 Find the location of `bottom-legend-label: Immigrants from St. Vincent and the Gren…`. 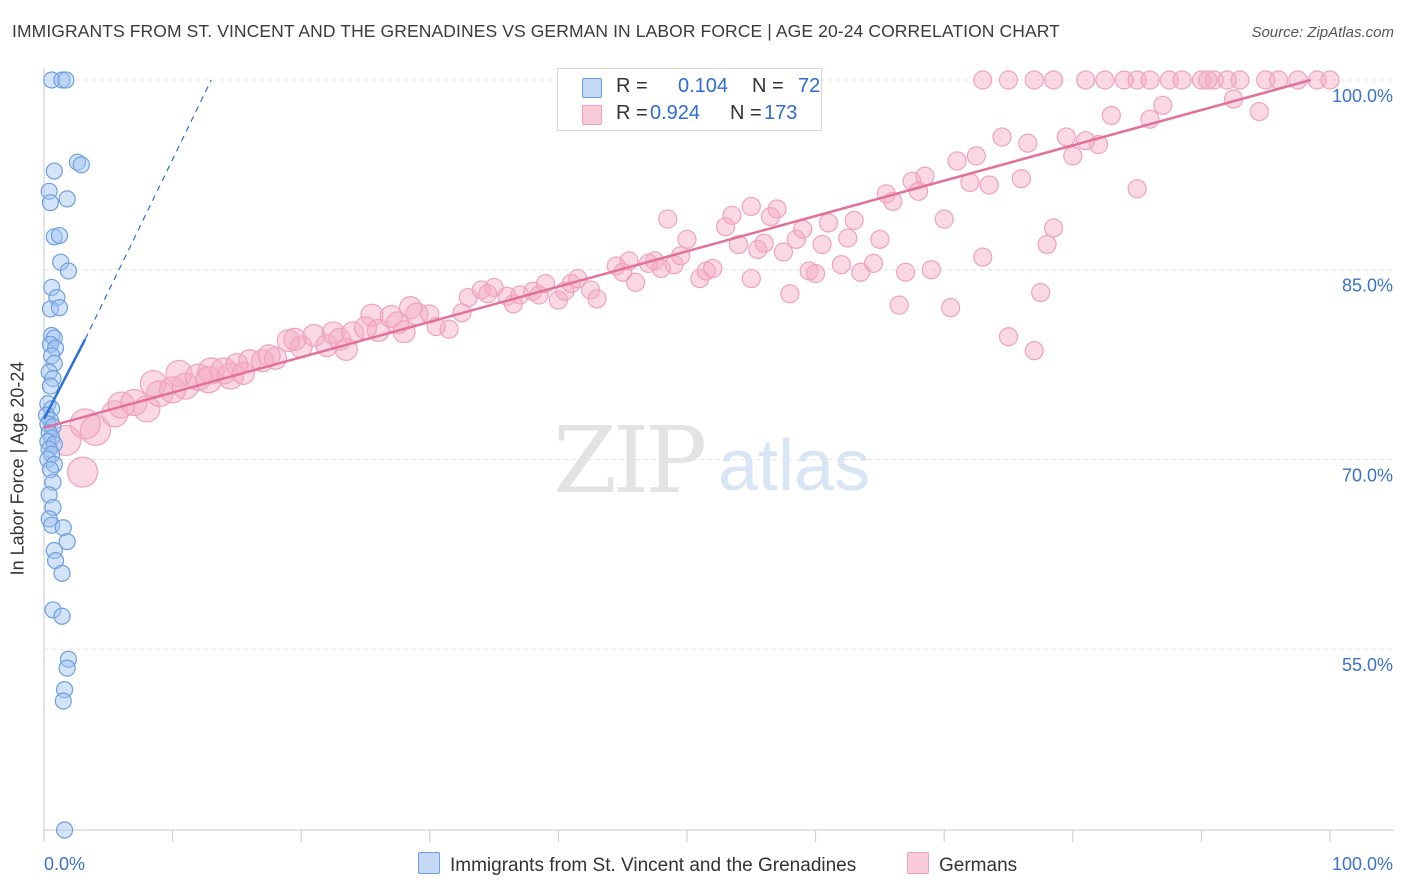

bottom-legend-label: Immigrants from St. Vincent and the Gren… is located at coordinates (653, 865).